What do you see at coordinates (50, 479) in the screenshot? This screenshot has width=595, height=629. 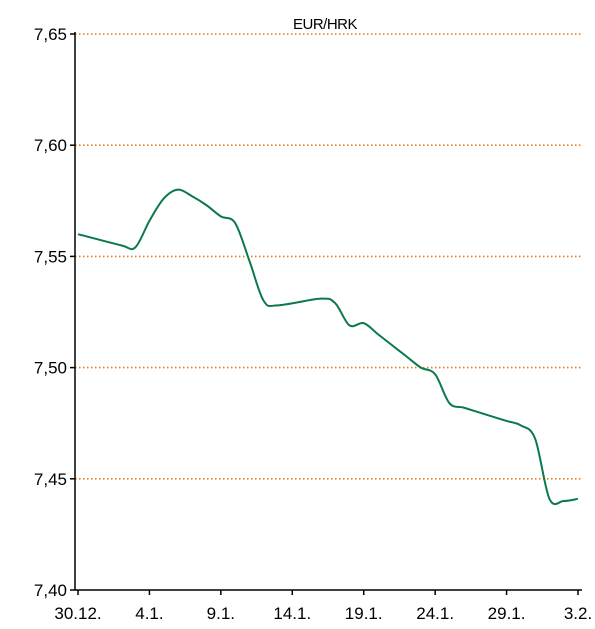 I see `y-tick-label: 7,45` at bounding box center [50, 479].